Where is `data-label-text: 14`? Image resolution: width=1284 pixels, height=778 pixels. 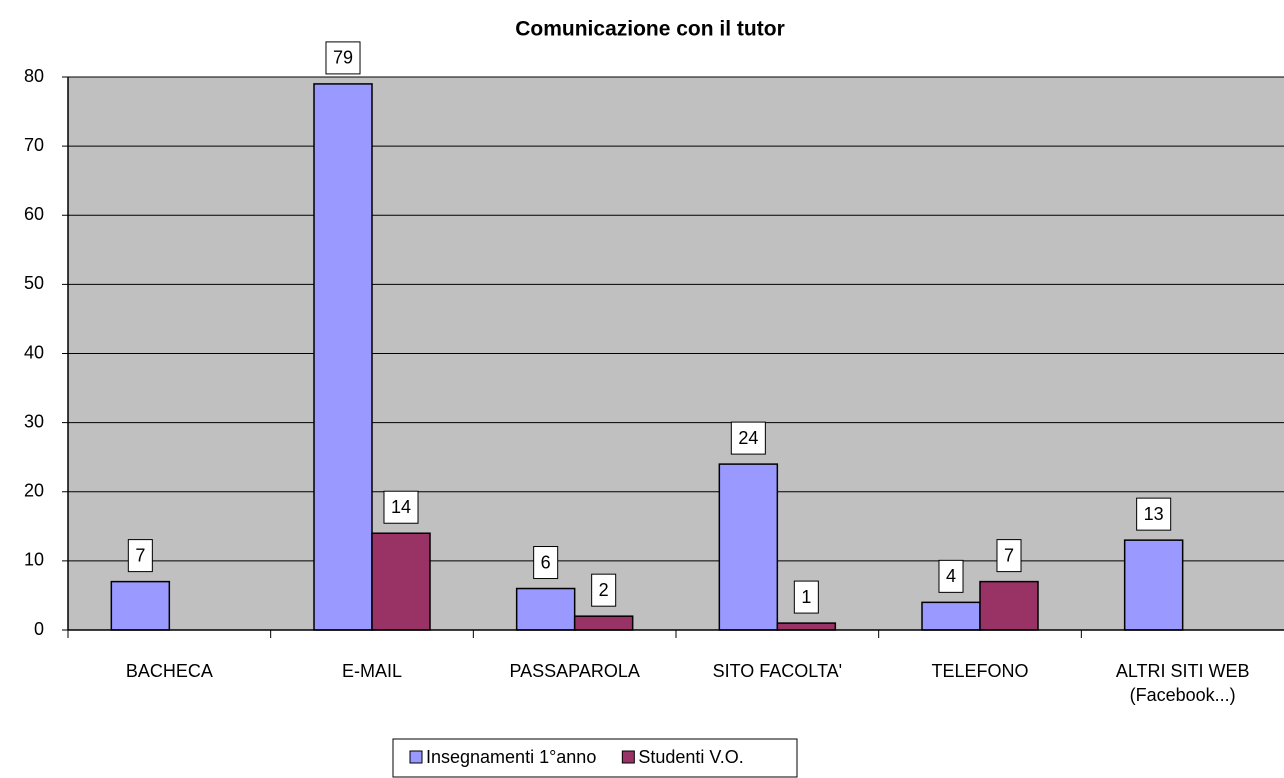 data-label-text: 14 is located at coordinates (401, 507).